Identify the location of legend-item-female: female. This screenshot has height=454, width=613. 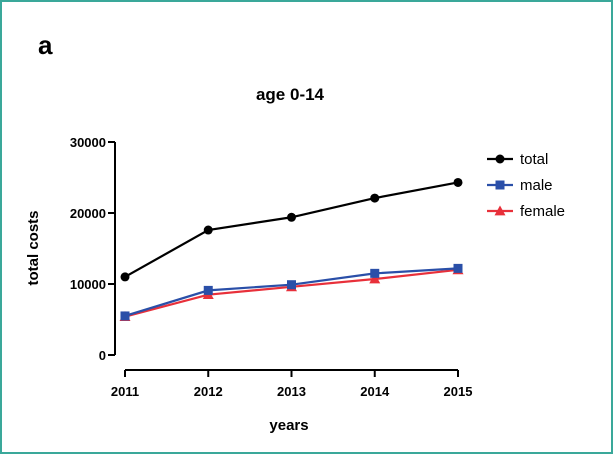
(526, 211).